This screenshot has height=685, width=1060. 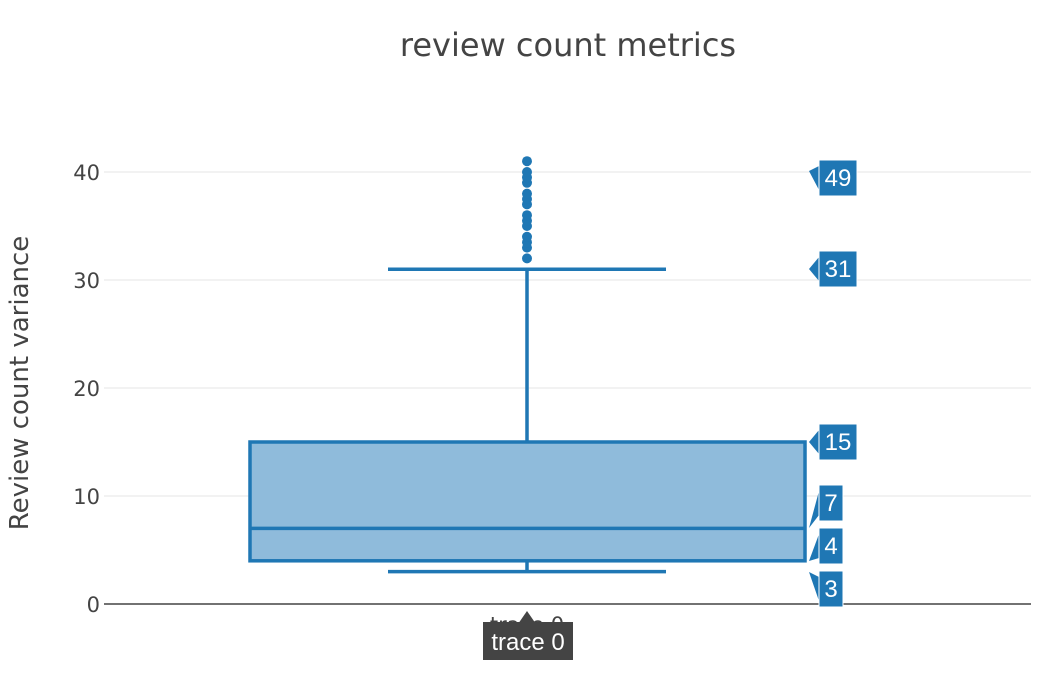 I want to click on y-tick-30: 30, so click(x=86, y=281).